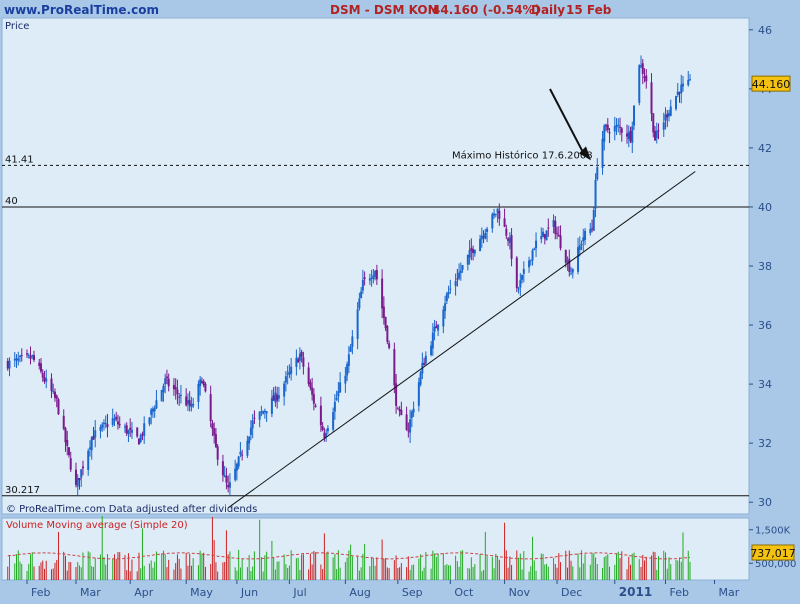 This screenshot has width=800, height=604. What do you see at coordinates (773, 552) in the screenshot?
I see `last-volume-marker` at bounding box center [773, 552].